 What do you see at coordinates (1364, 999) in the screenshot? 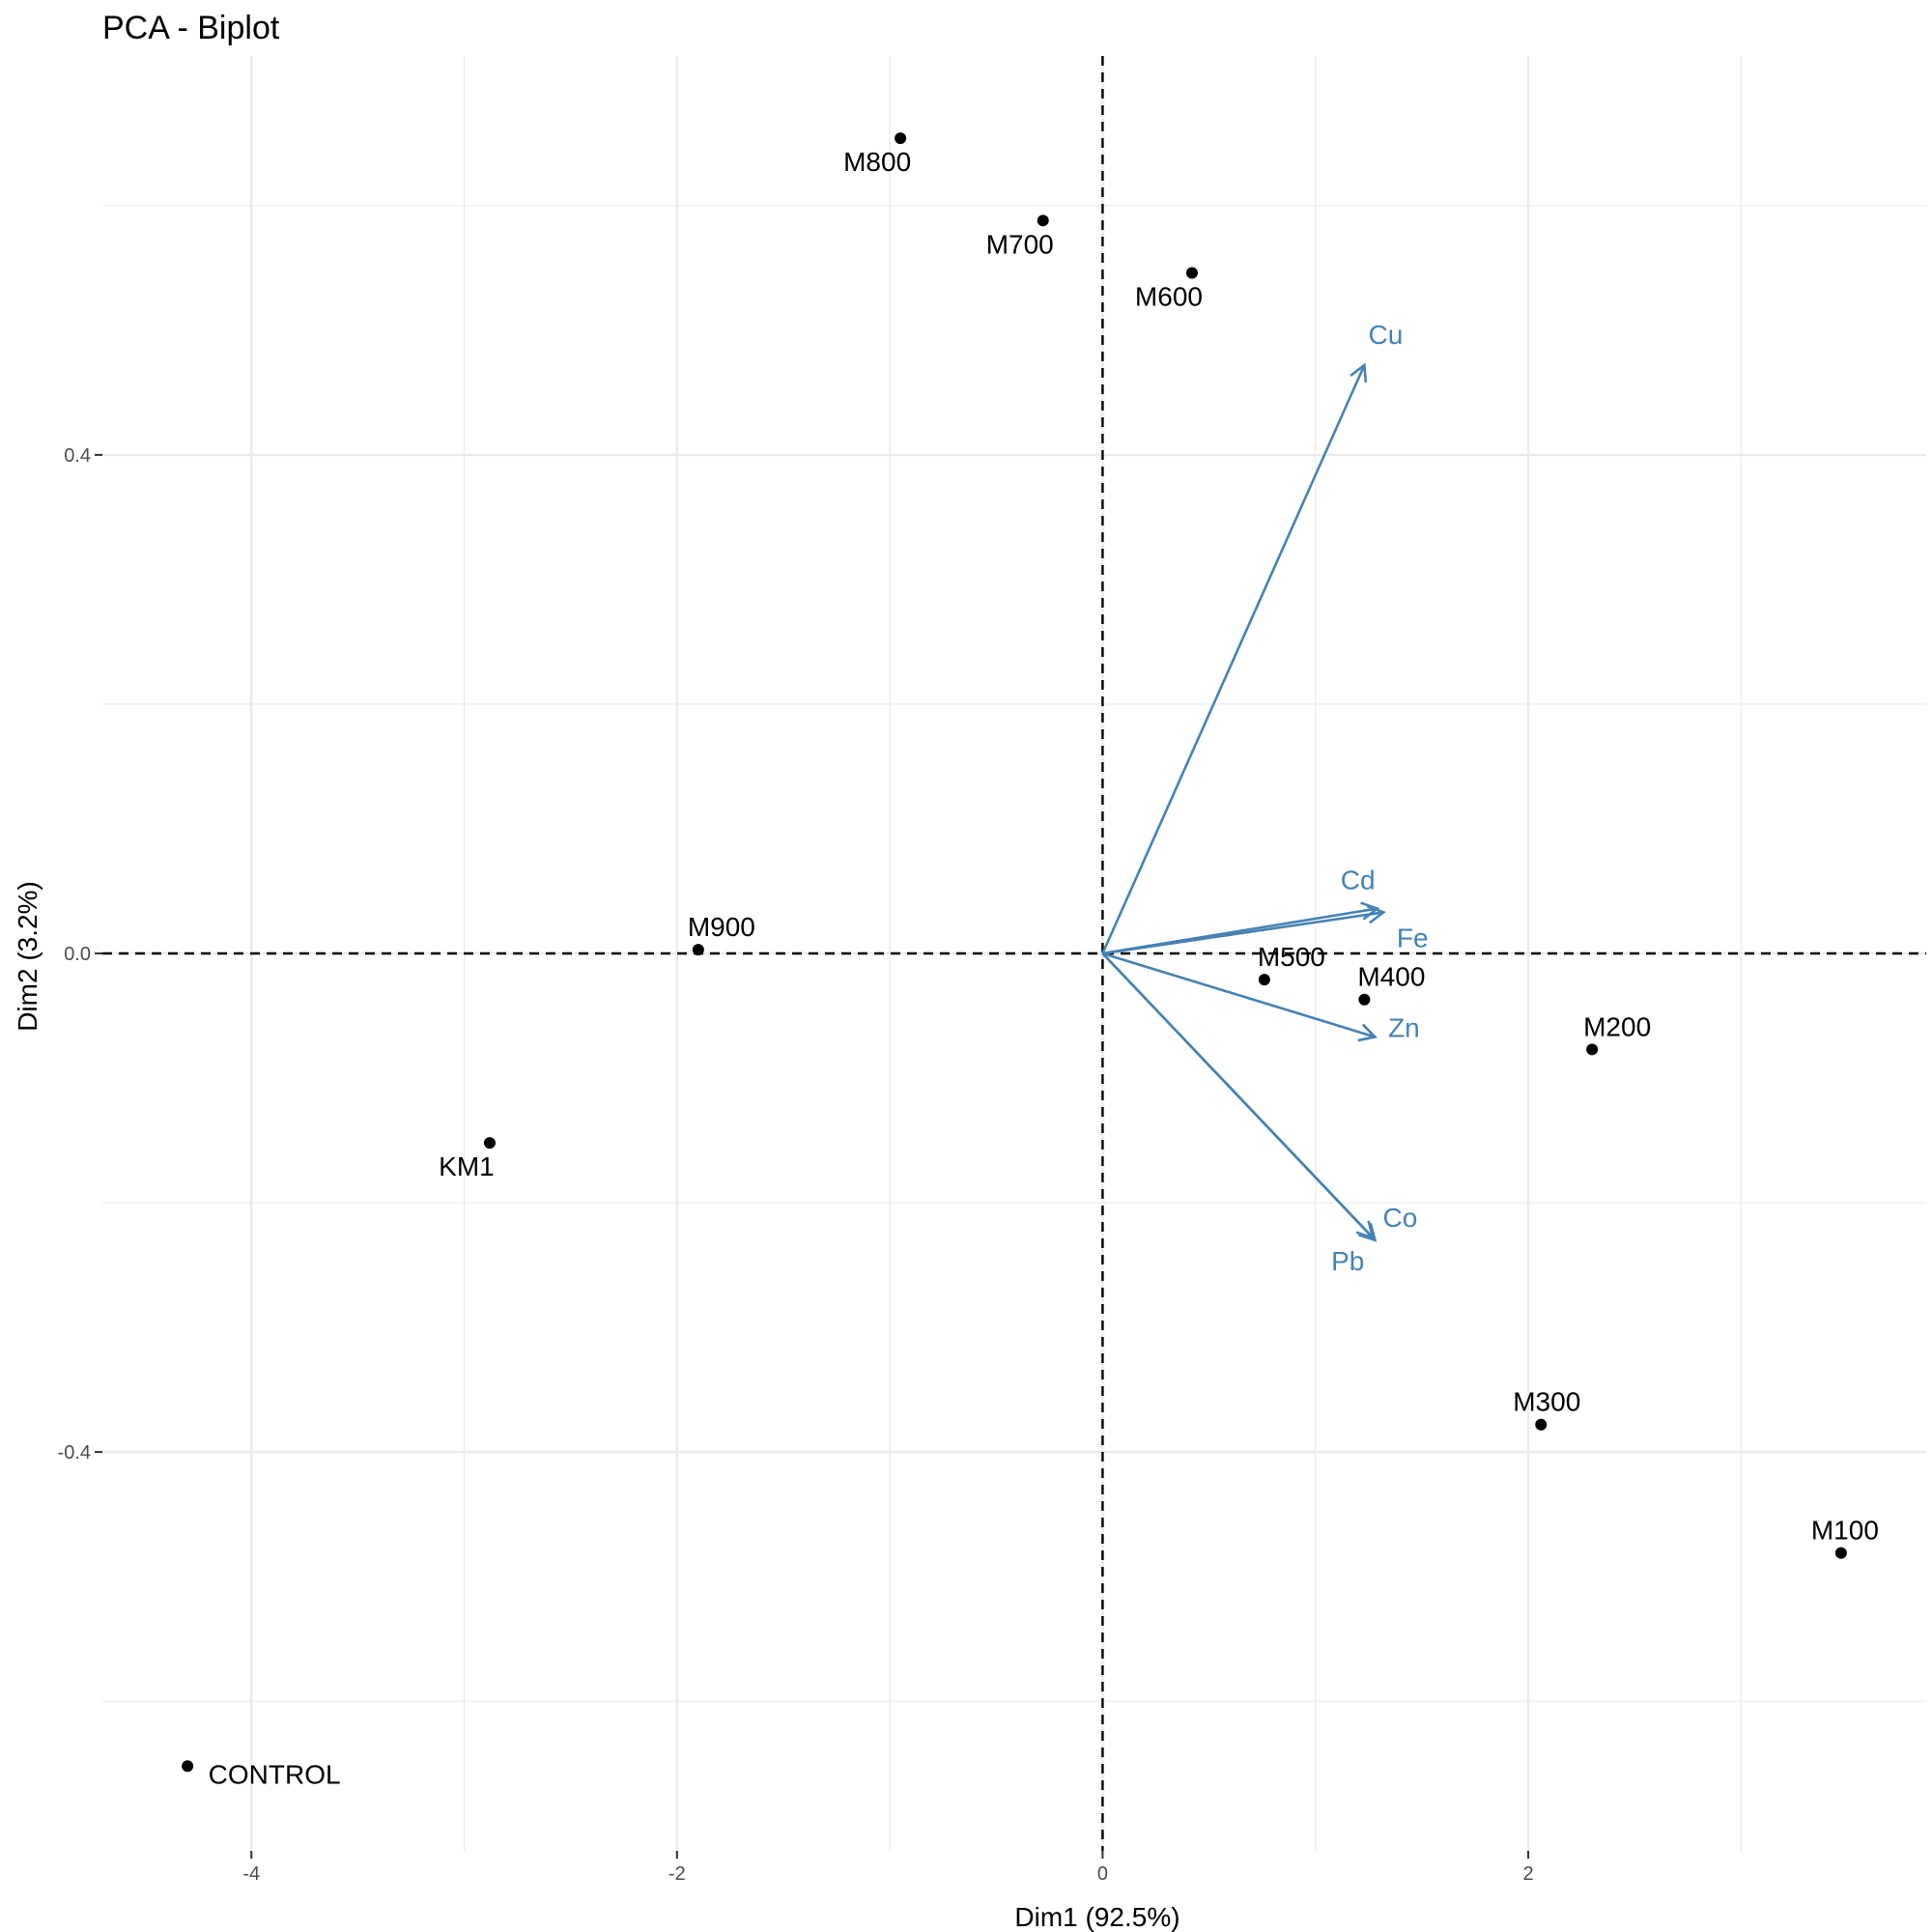
I see `point-m400` at bounding box center [1364, 999].